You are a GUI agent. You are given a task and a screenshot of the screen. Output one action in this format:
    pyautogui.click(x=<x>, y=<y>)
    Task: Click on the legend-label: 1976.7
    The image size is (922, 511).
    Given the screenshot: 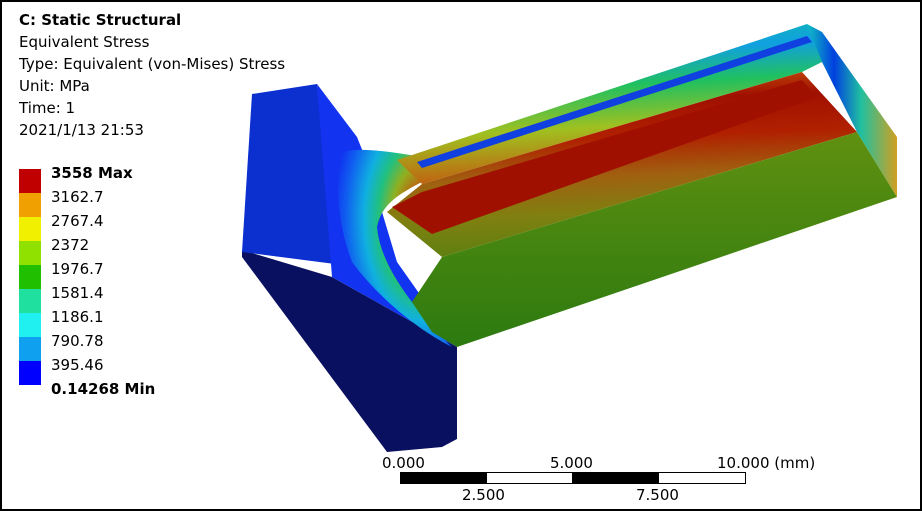 What is the action you would take?
    pyautogui.click(x=77, y=269)
    